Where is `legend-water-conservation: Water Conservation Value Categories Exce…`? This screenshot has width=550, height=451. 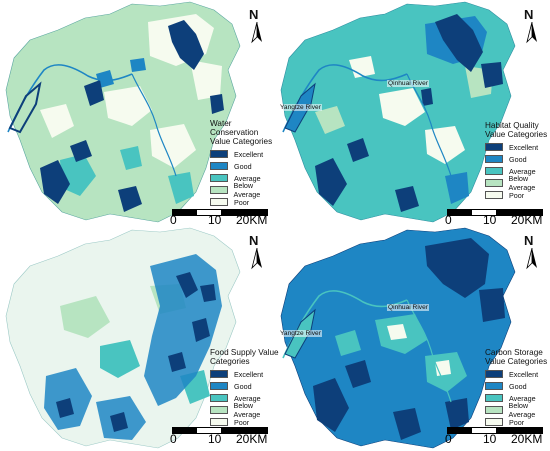 legend-water-conservation: Water Conservation Value Categories Exce… is located at coordinates (245, 163).